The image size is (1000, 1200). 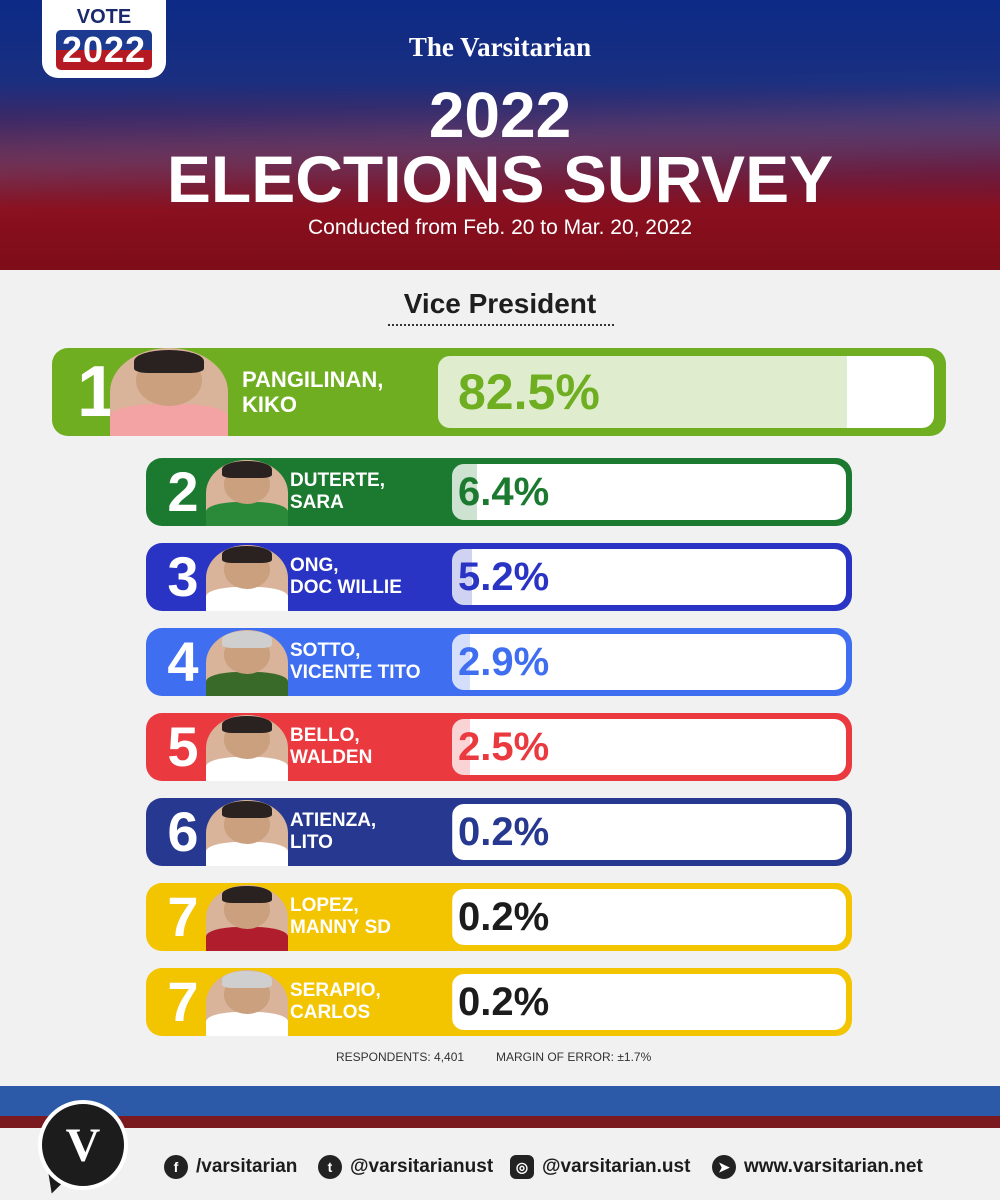 What do you see at coordinates (500, 303) in the screenshot?
I see `section-title: Vice President` at bounding box center [500, 303].